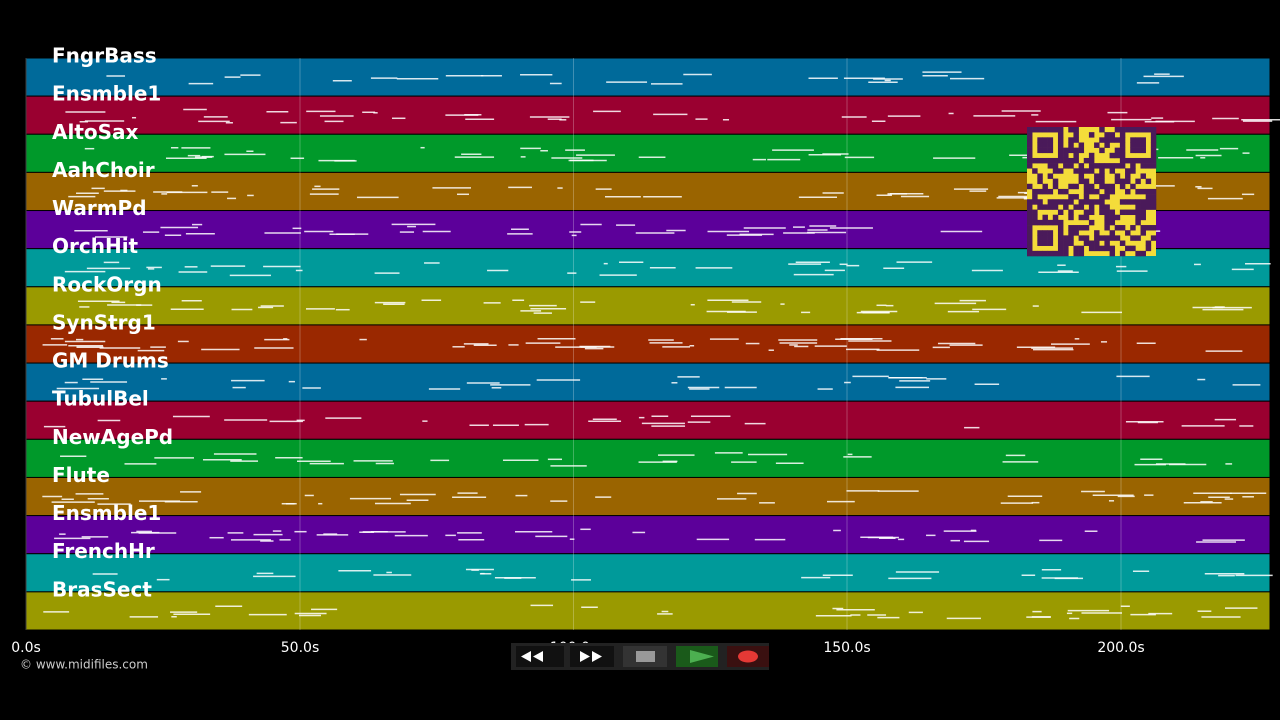 This screenshot has width=1280, height=720. Describe the element at coordinates (102, 589) in the screenshot. I see `track-name: BrasSect` at that location.